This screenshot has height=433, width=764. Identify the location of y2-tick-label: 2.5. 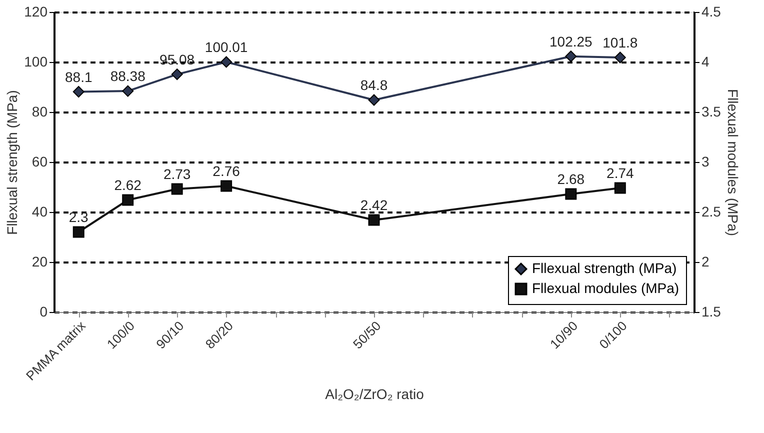
(712, 212).